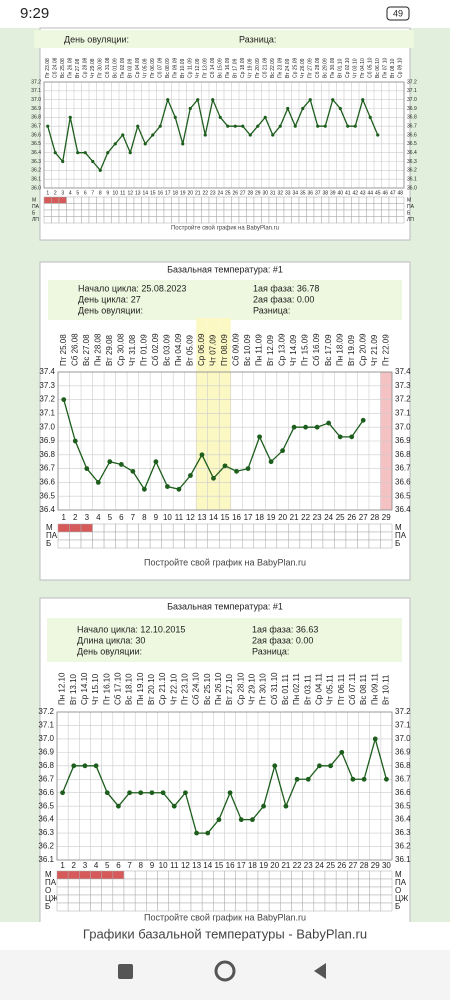  Describe the element at coordinates (190, 350) in the screenshot. I see `date-label: Вт 05.09` at that location.